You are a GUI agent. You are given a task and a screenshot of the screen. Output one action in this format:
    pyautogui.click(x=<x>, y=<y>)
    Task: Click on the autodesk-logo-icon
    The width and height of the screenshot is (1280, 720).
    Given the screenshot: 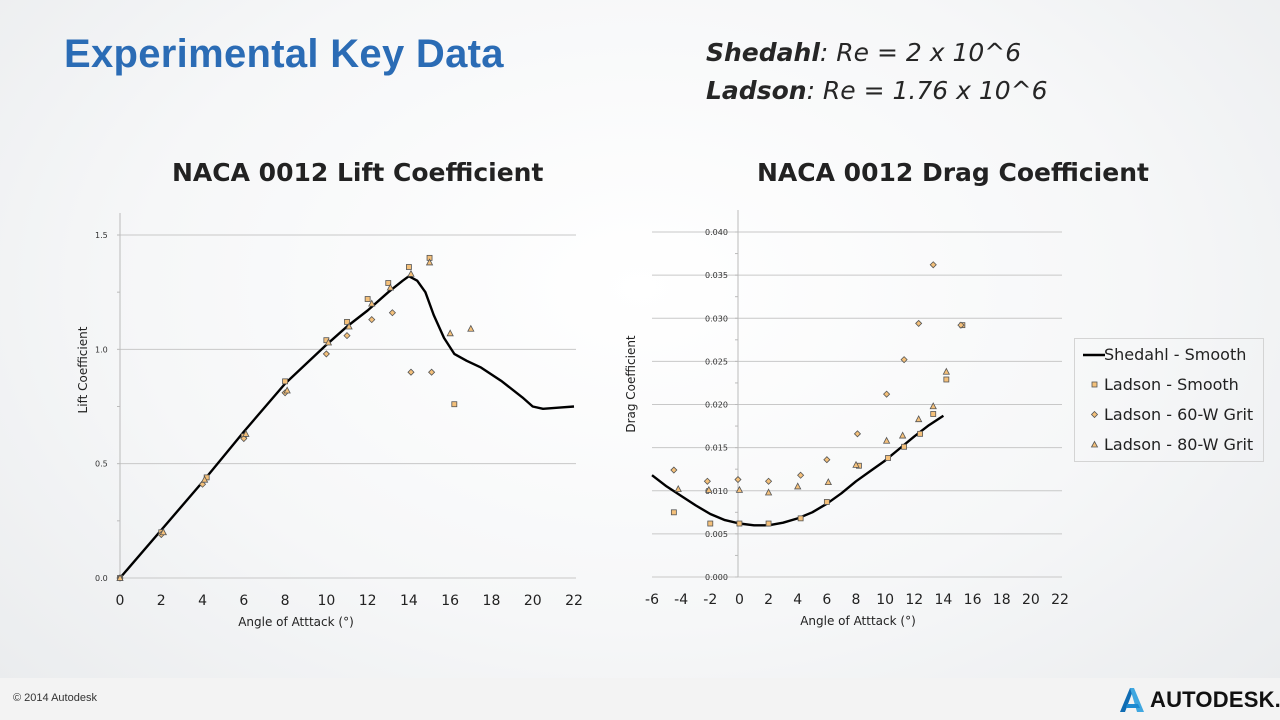 What is the action you would take?
    pyautogui.click(x=1132, y=700)
    